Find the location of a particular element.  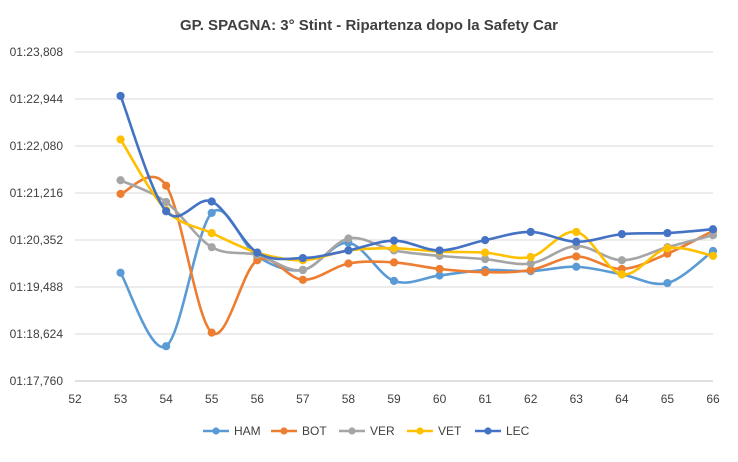

legend-item-bot: BOT is located at coordinates (299, 431).